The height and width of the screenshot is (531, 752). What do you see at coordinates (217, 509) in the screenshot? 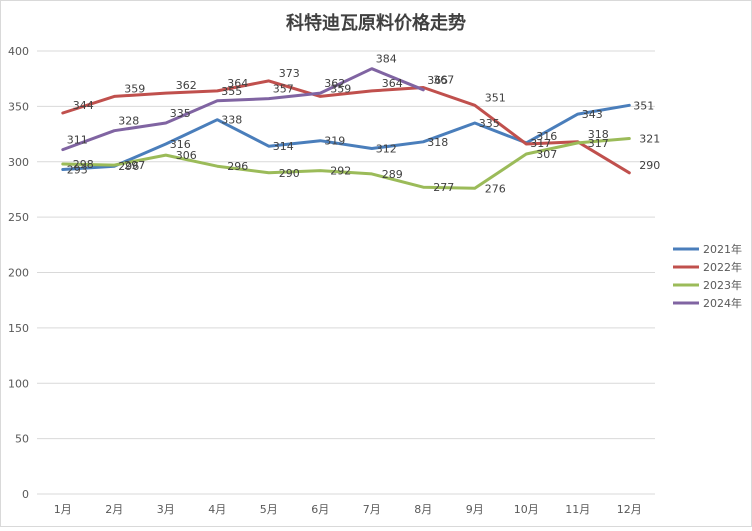
I see `x-tick-label: 4月` at bounding box center [217, 509].